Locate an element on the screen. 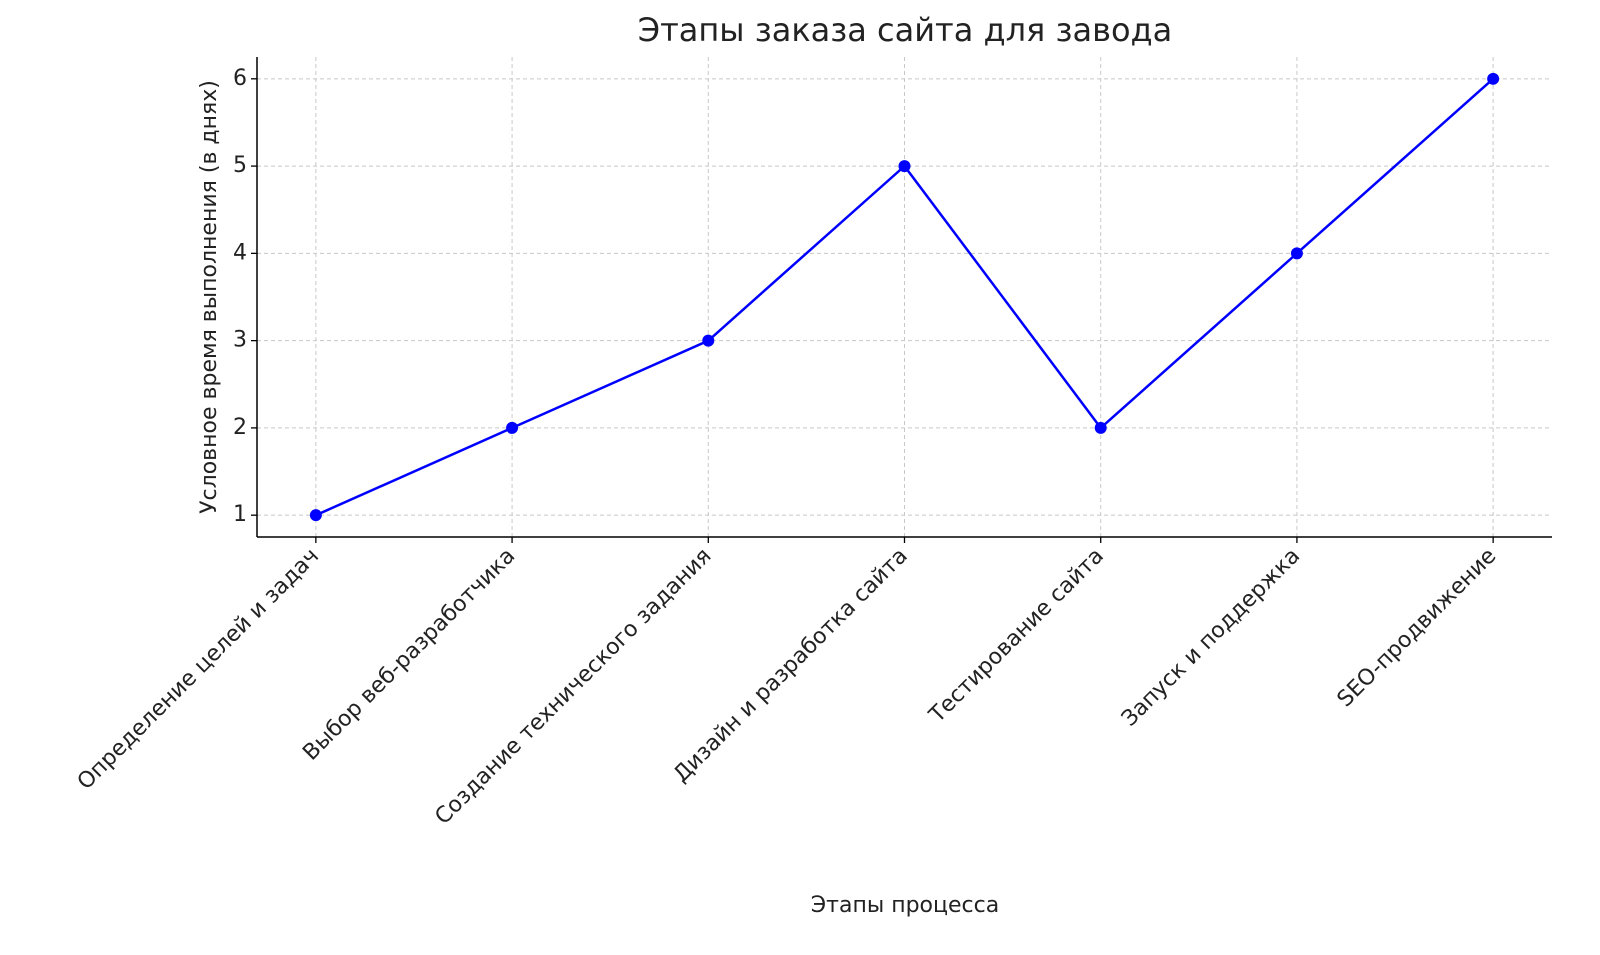 This screenshot has height=955, width=1600. x-tick-label: Выбор веб-разработчика is located at coordinates (409, 655).